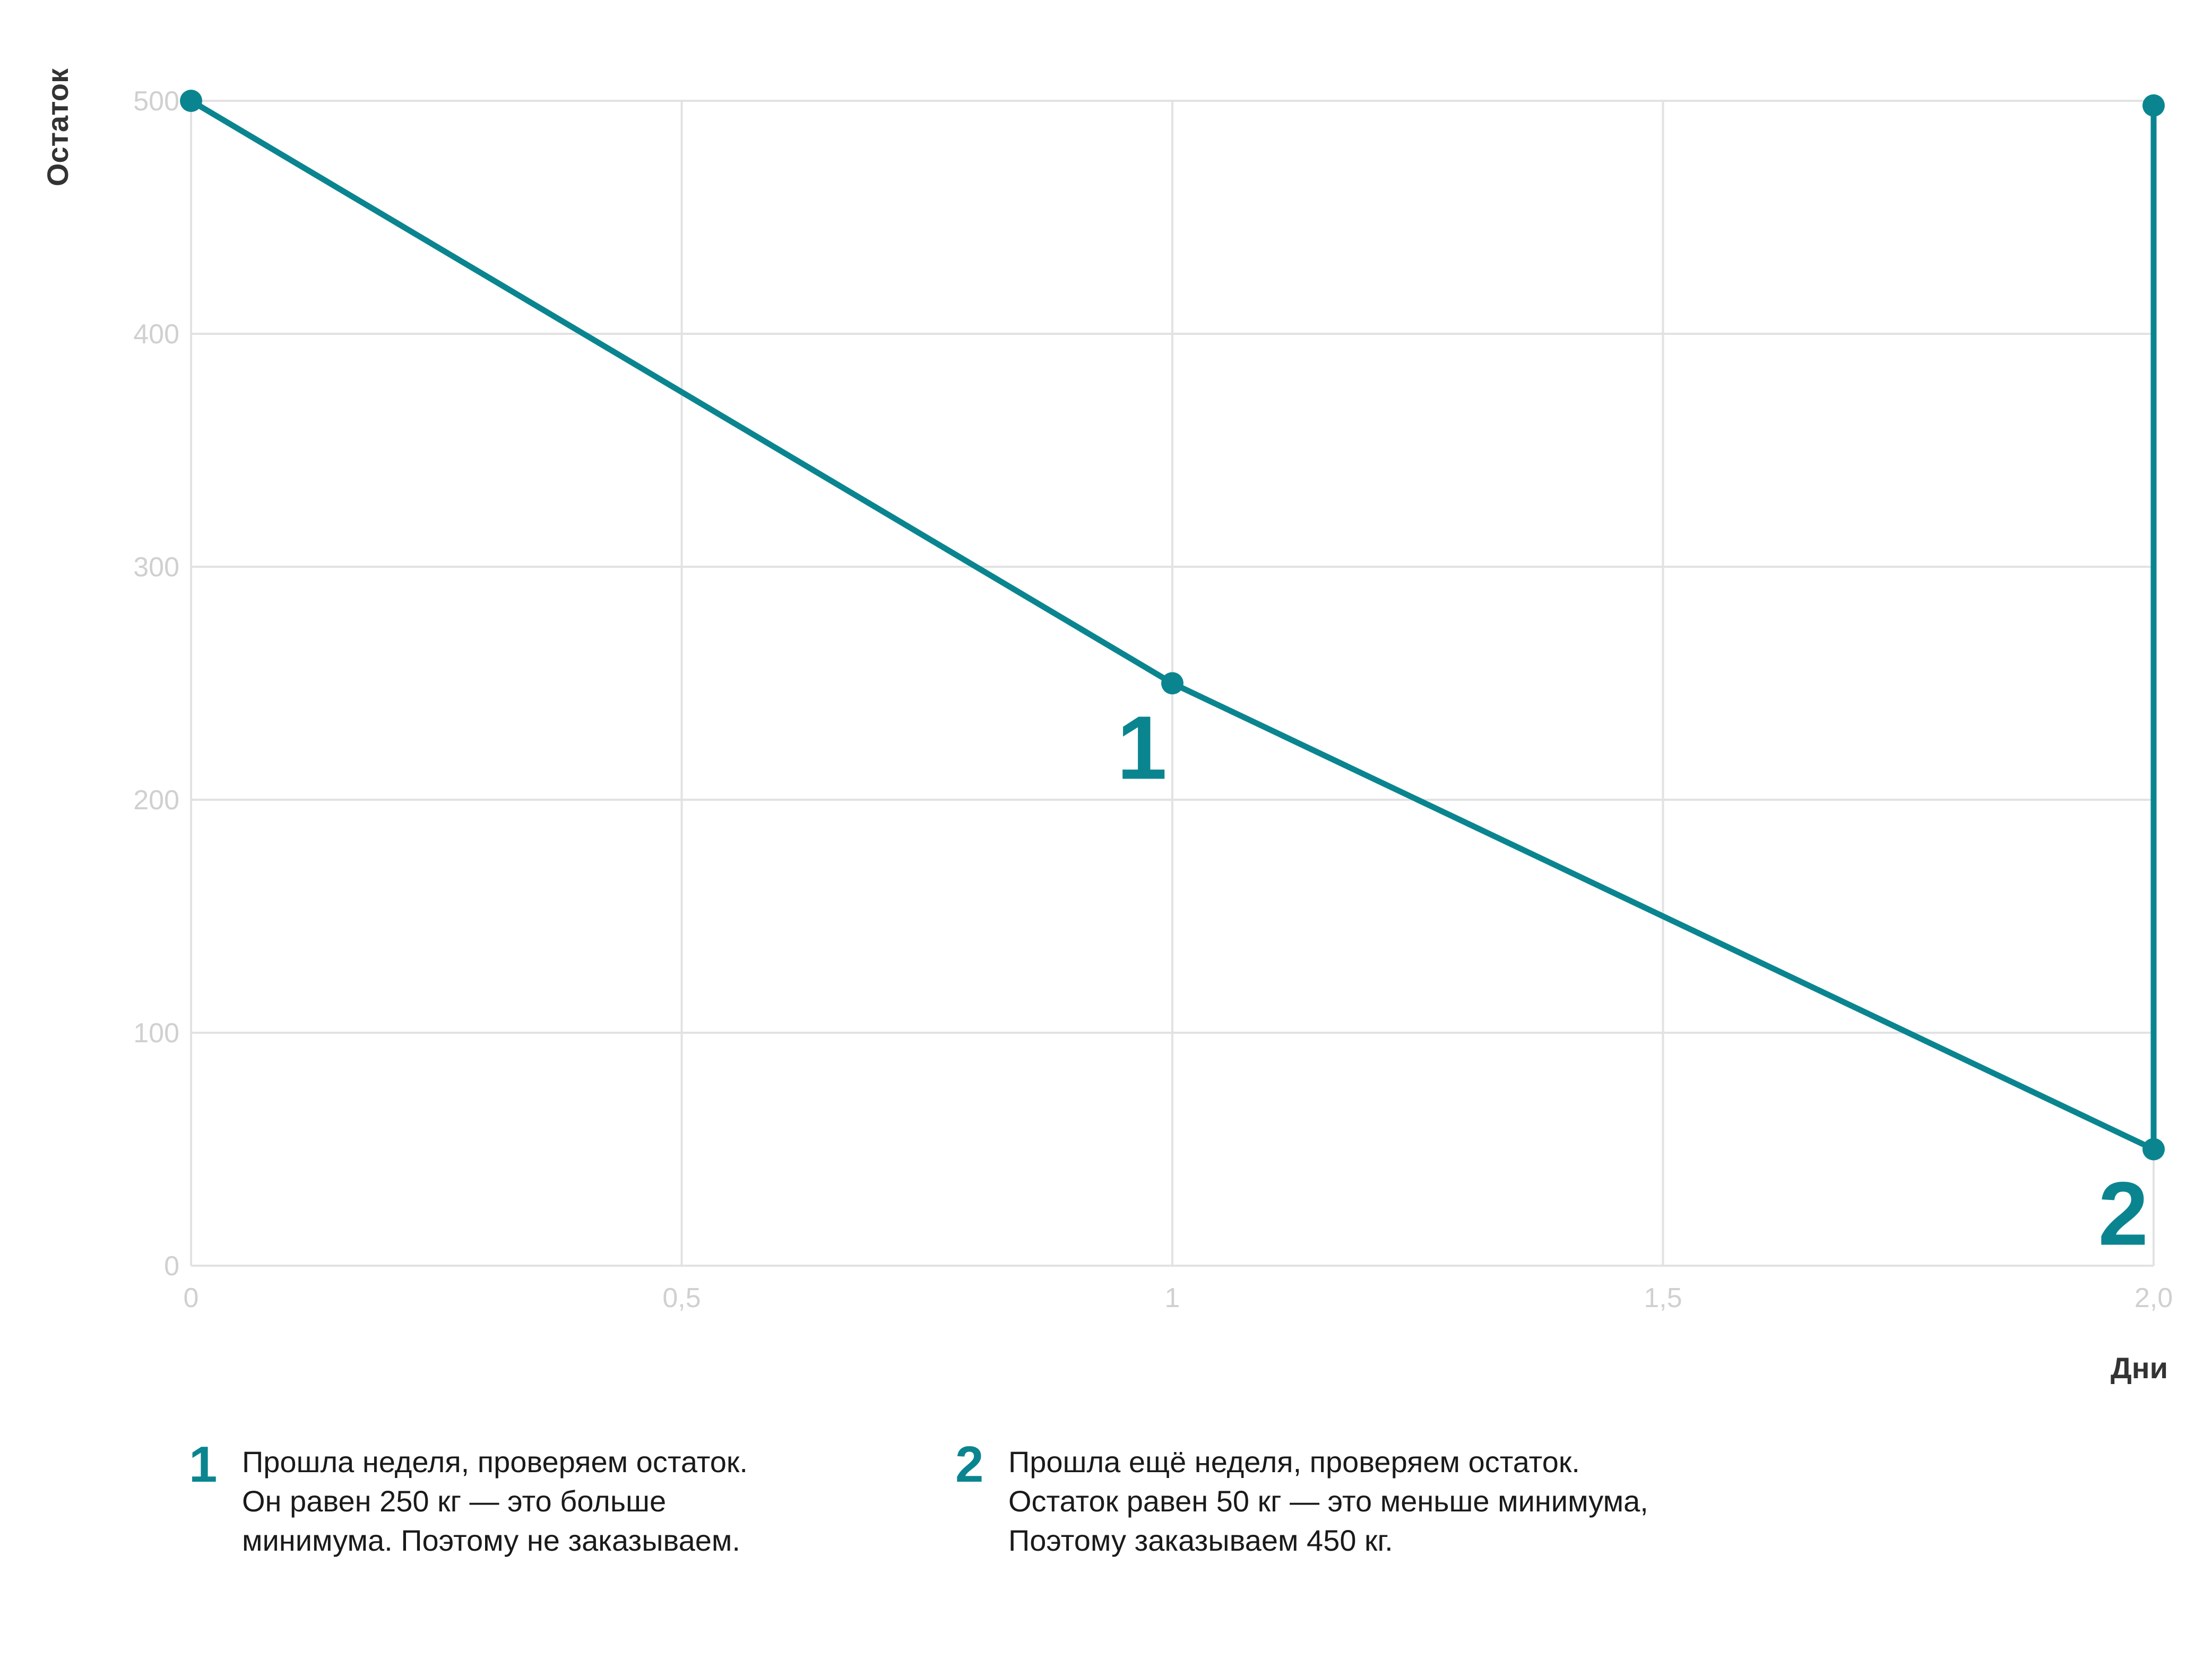 The image size is (2212, 1677). I want to click on note-1-line: минимума. Поэтому не заказываем., so click(491, 1540).